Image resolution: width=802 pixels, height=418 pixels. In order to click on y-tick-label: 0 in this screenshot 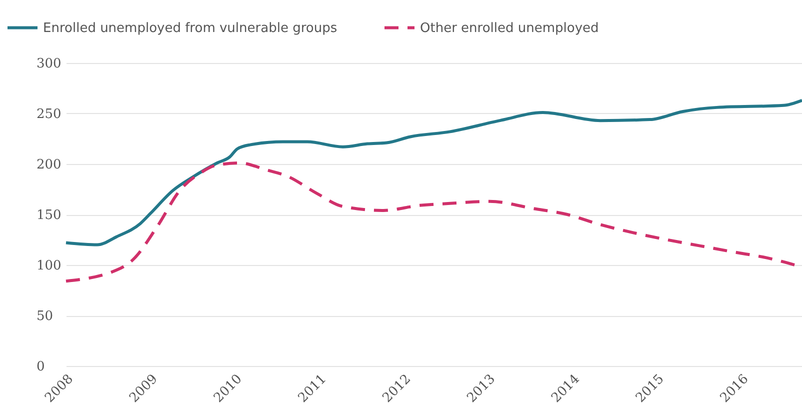, I will do `click(40, 367)`.